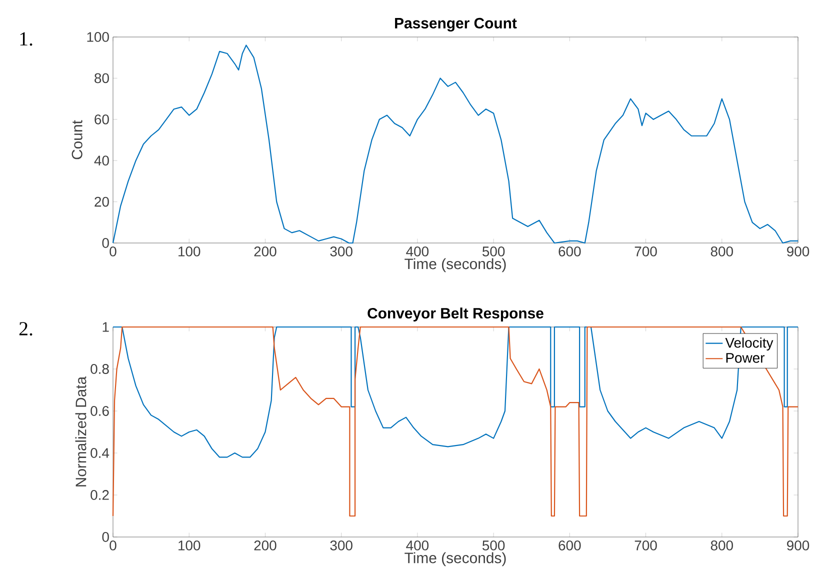  What do you see at coordinates (25, 329) in the screenshot?
I see `text: 2.` at bounding box center [25, 329].